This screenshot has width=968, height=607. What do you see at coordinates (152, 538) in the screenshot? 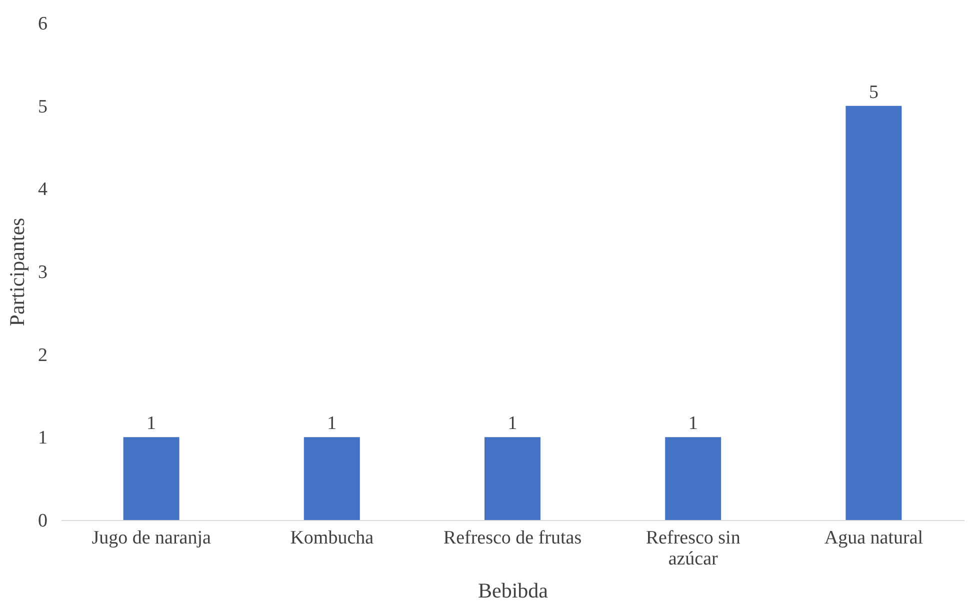
I see `x-tick-label: Jugo de naranja` at bounding box center [152, 538].